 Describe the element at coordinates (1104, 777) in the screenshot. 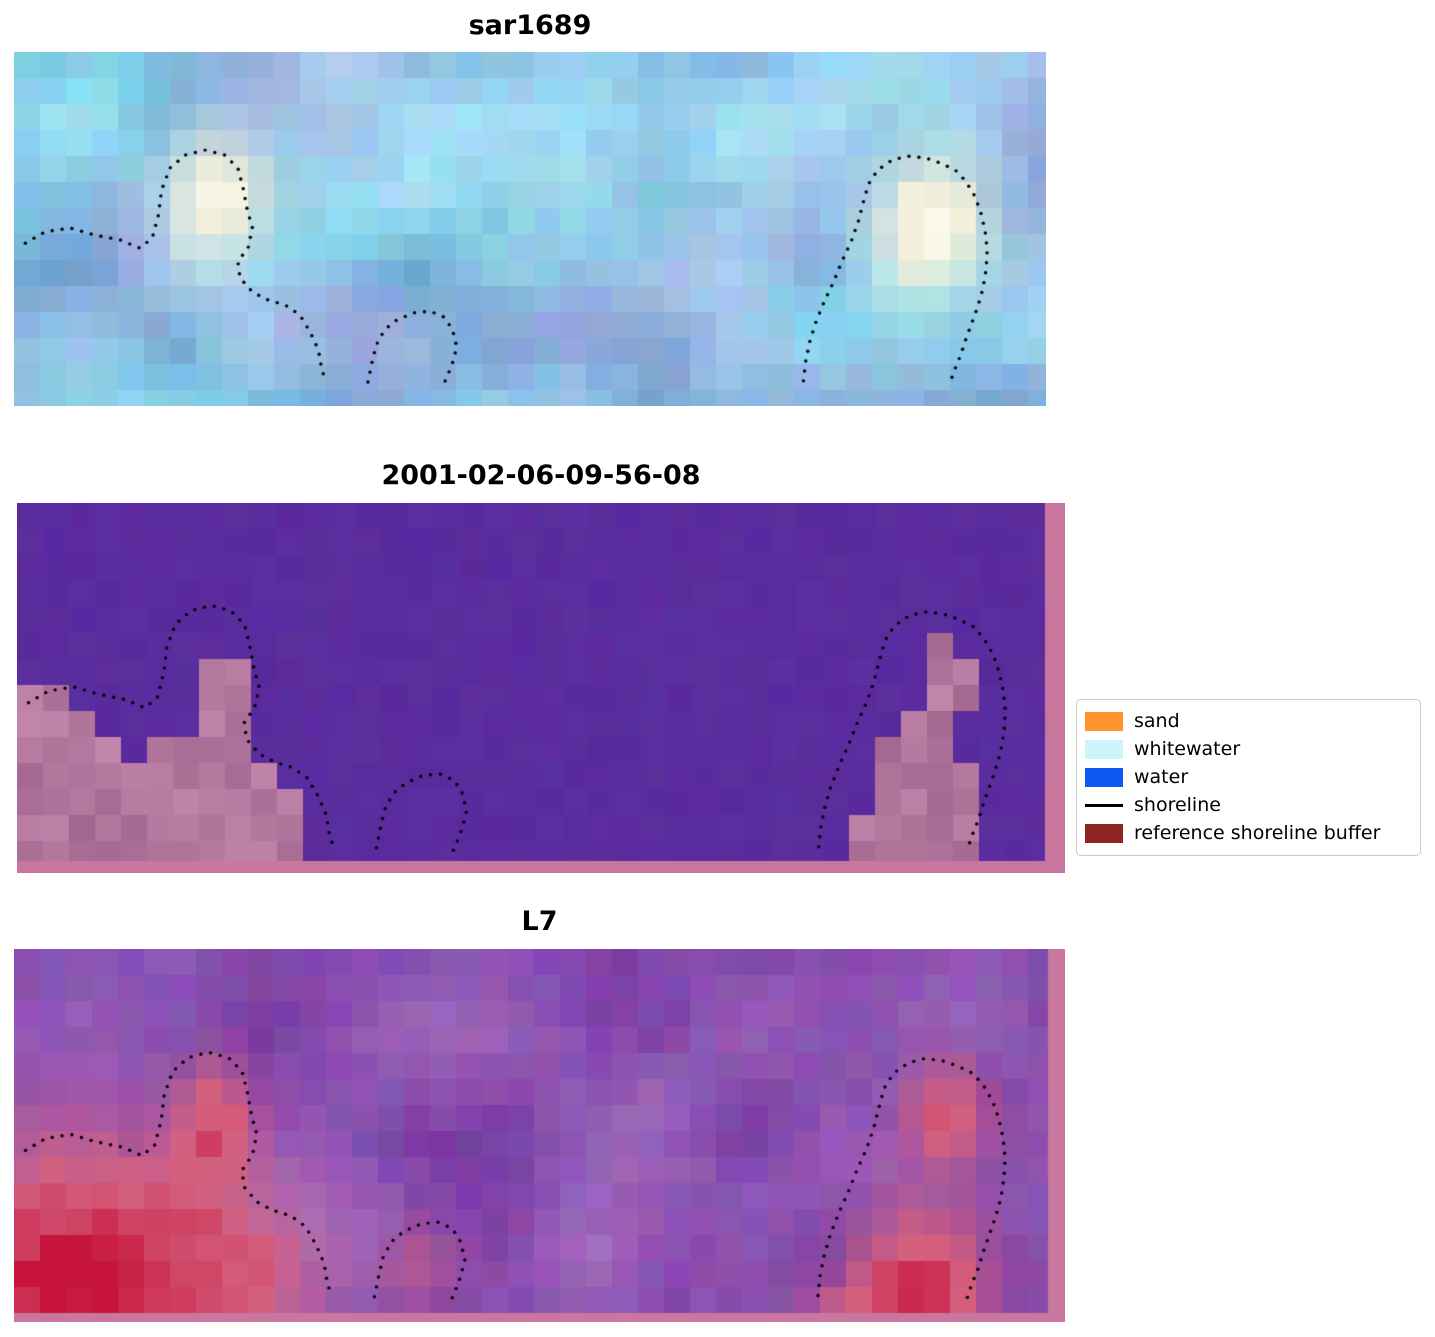

I see `water-swatch` at that location.